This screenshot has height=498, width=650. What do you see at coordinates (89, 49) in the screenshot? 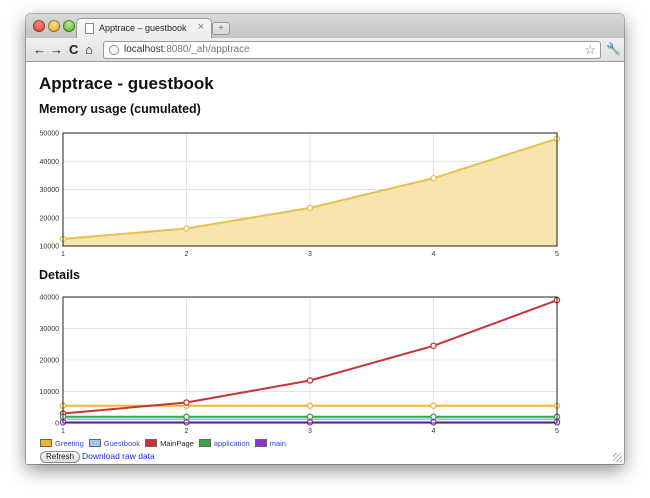
I see `home-icon: ⌂` at bounding box center [89, 49].